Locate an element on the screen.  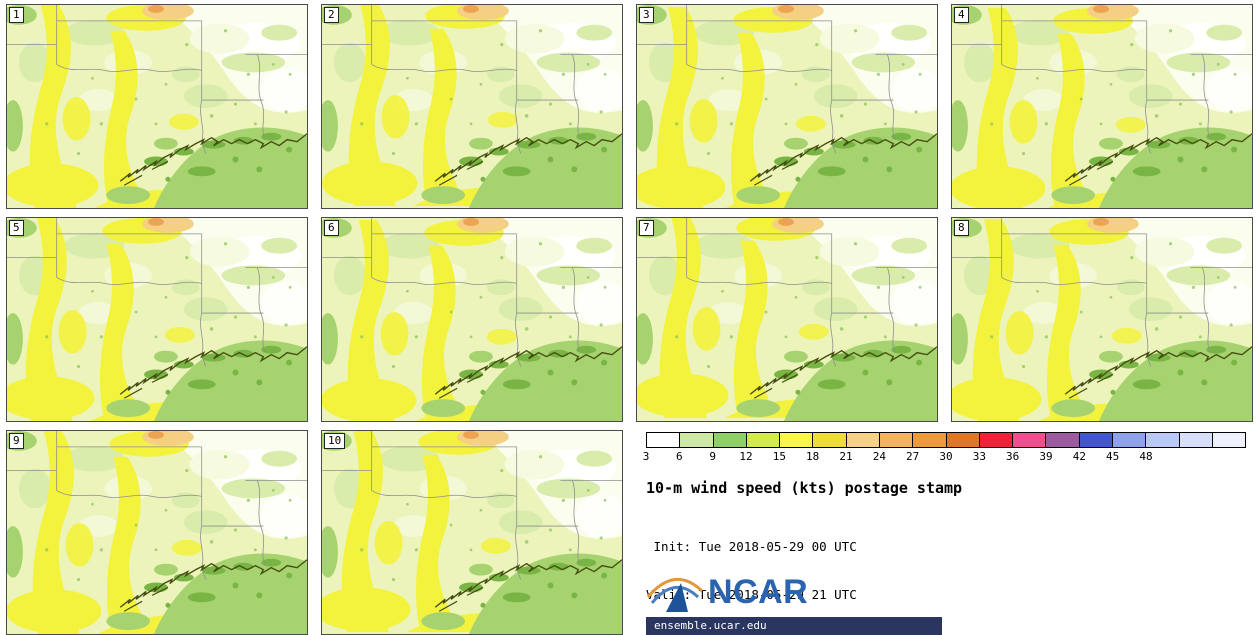
ncar-branding: NCAR is located at coordinates (727, 592).